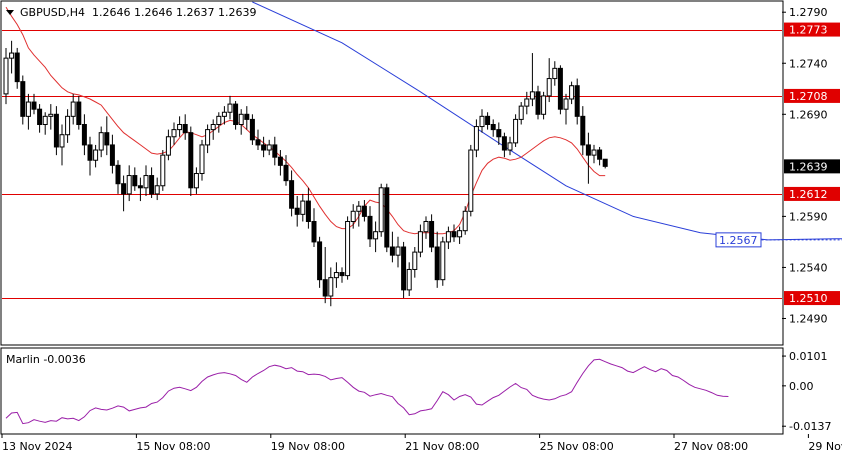 The image size is (842, 459). What do you see at coordinates (808, 63) in the screenshot?
I see `price-tick-label: 1.2740` at bounding box center [808, 63].